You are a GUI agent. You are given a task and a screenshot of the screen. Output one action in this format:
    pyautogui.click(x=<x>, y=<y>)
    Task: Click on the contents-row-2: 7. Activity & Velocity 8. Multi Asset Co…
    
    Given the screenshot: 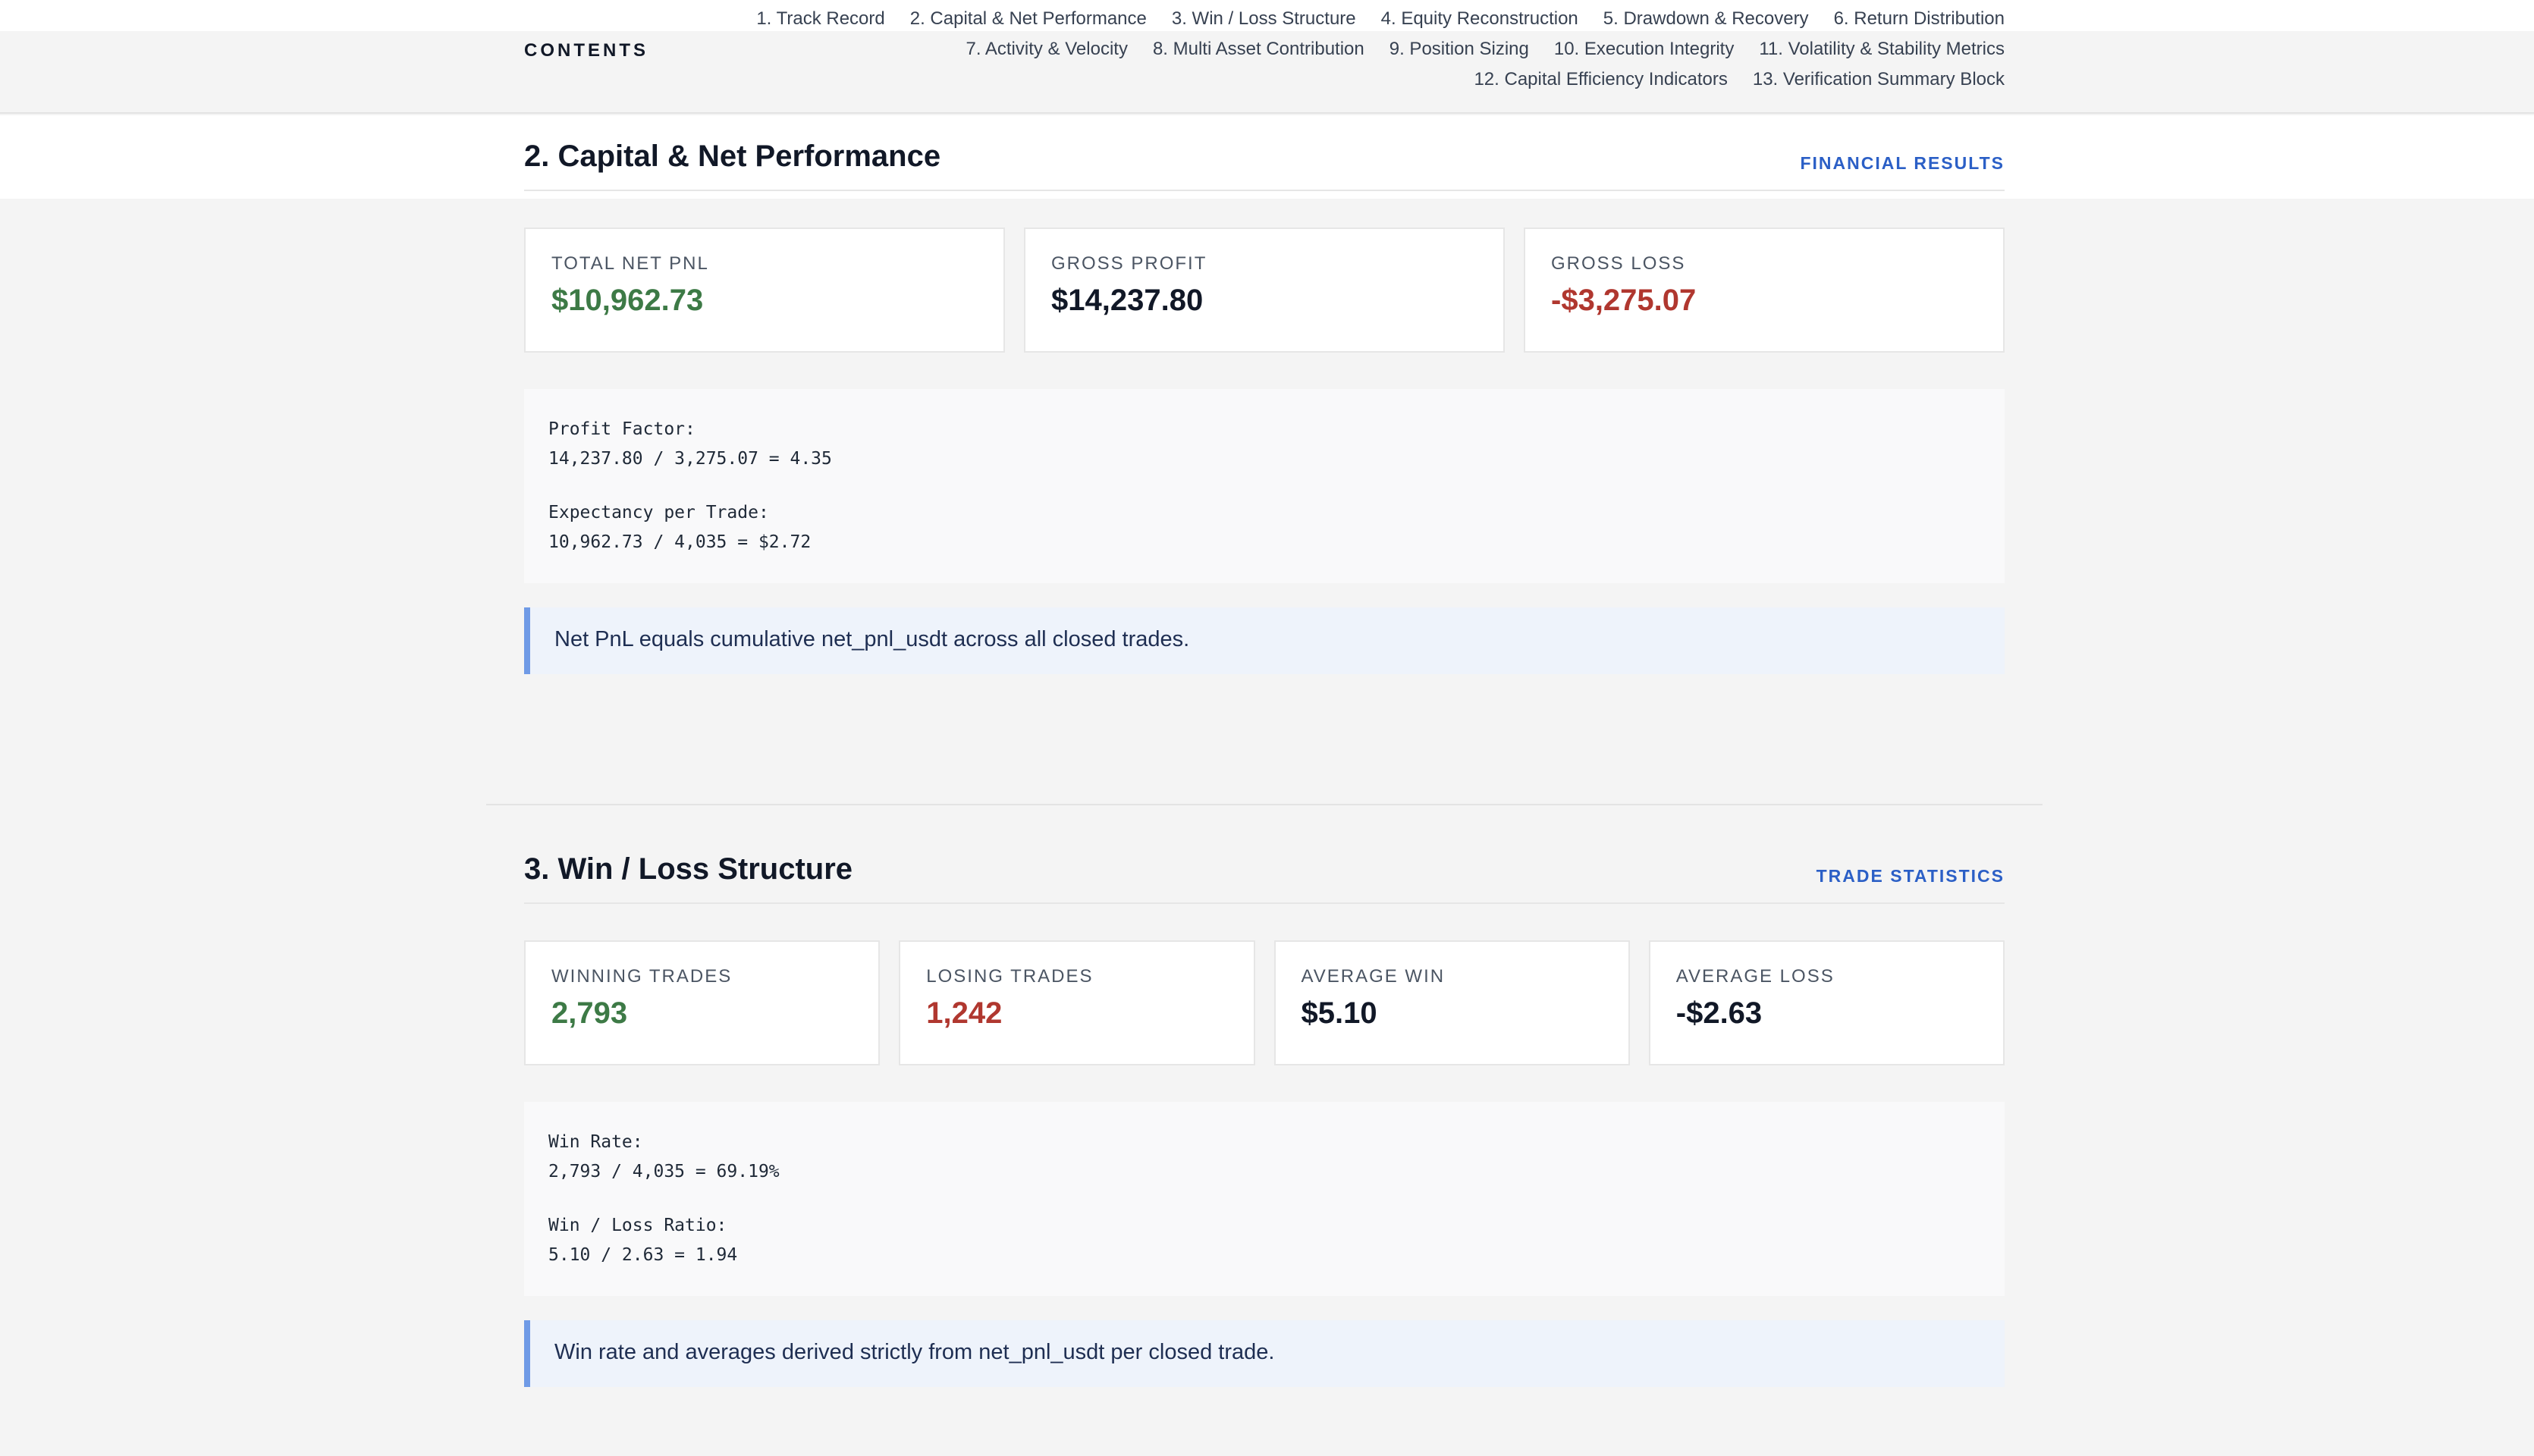 What is the action you would take?
    pyautogui.click(x=1485, y=49)
    